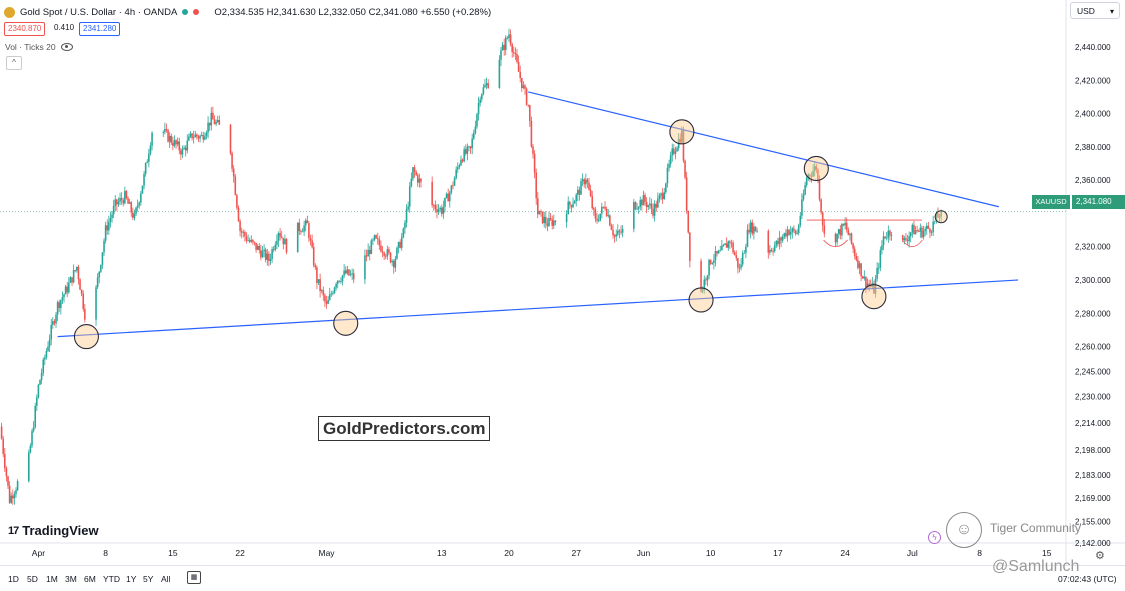 The image size is (1125, 591). I want to click on calendar-icon: ▦, so click(194, 577).